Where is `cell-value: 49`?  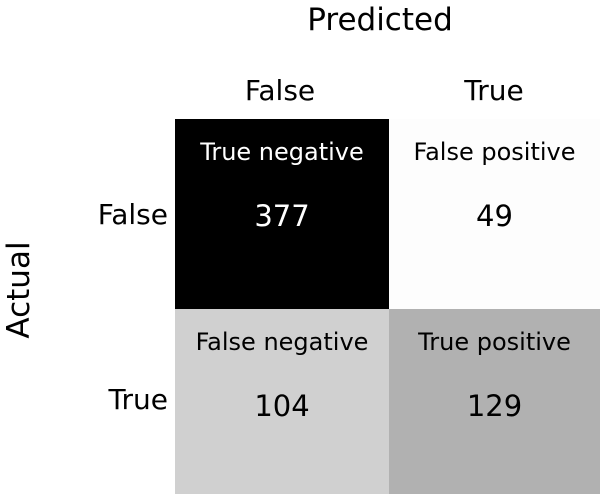
cell-value: 49 is located at coordinates (494, 216).